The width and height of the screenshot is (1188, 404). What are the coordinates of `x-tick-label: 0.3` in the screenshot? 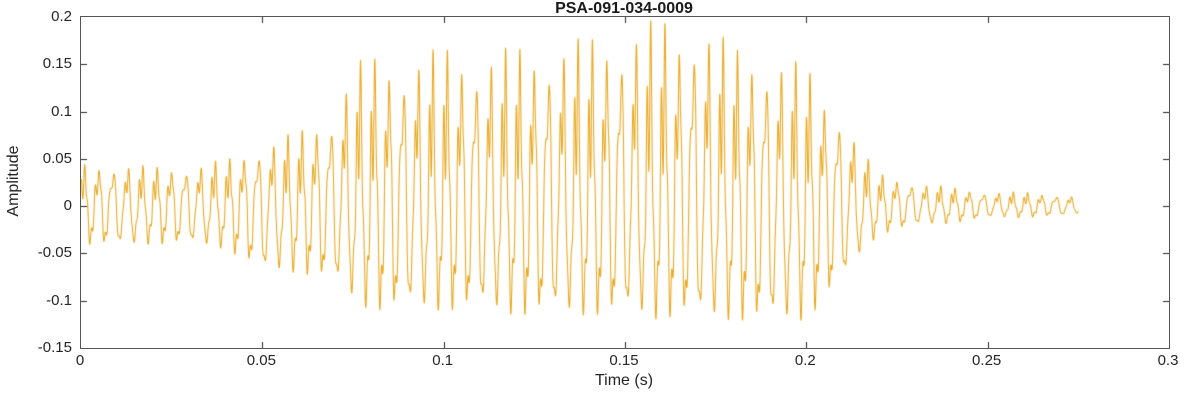 It's located at (1168, 360).